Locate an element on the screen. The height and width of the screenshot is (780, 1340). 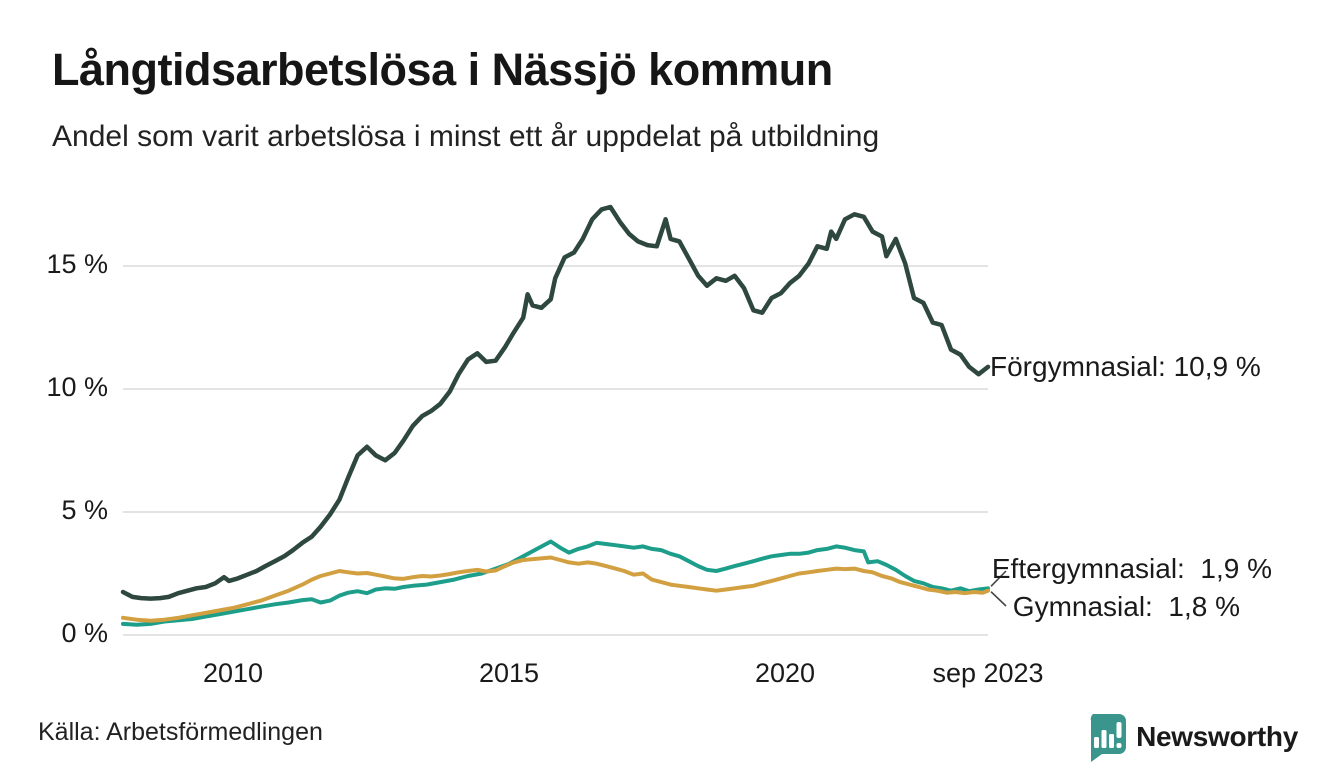
series-line-eftergymnasial is located at coordinates (555, 583).